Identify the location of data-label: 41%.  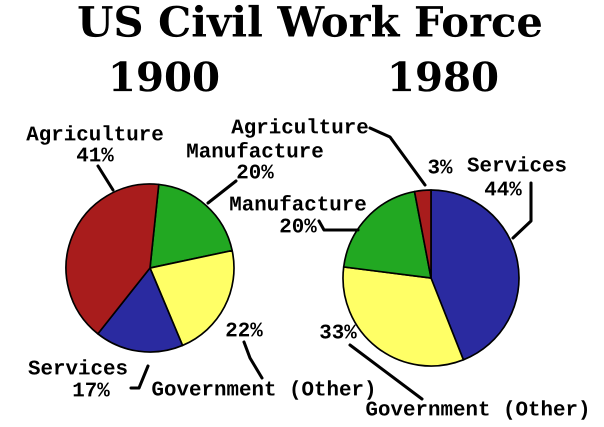
(95, 155).